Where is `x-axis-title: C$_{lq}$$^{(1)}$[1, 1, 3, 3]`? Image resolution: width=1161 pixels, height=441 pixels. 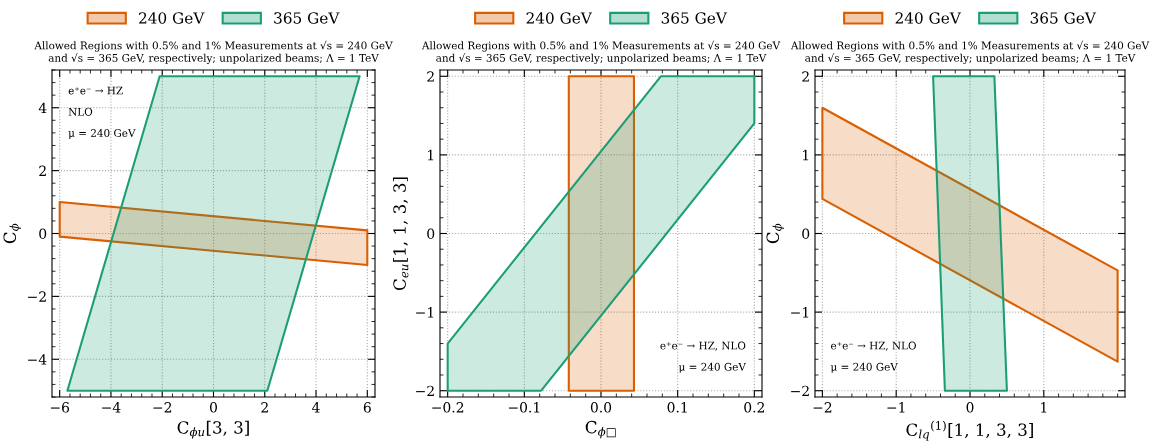 x-axis-title: C$_{lq}$$^{(1)}$[1, 1, 3, 3] is located at coordinates (969, 430).